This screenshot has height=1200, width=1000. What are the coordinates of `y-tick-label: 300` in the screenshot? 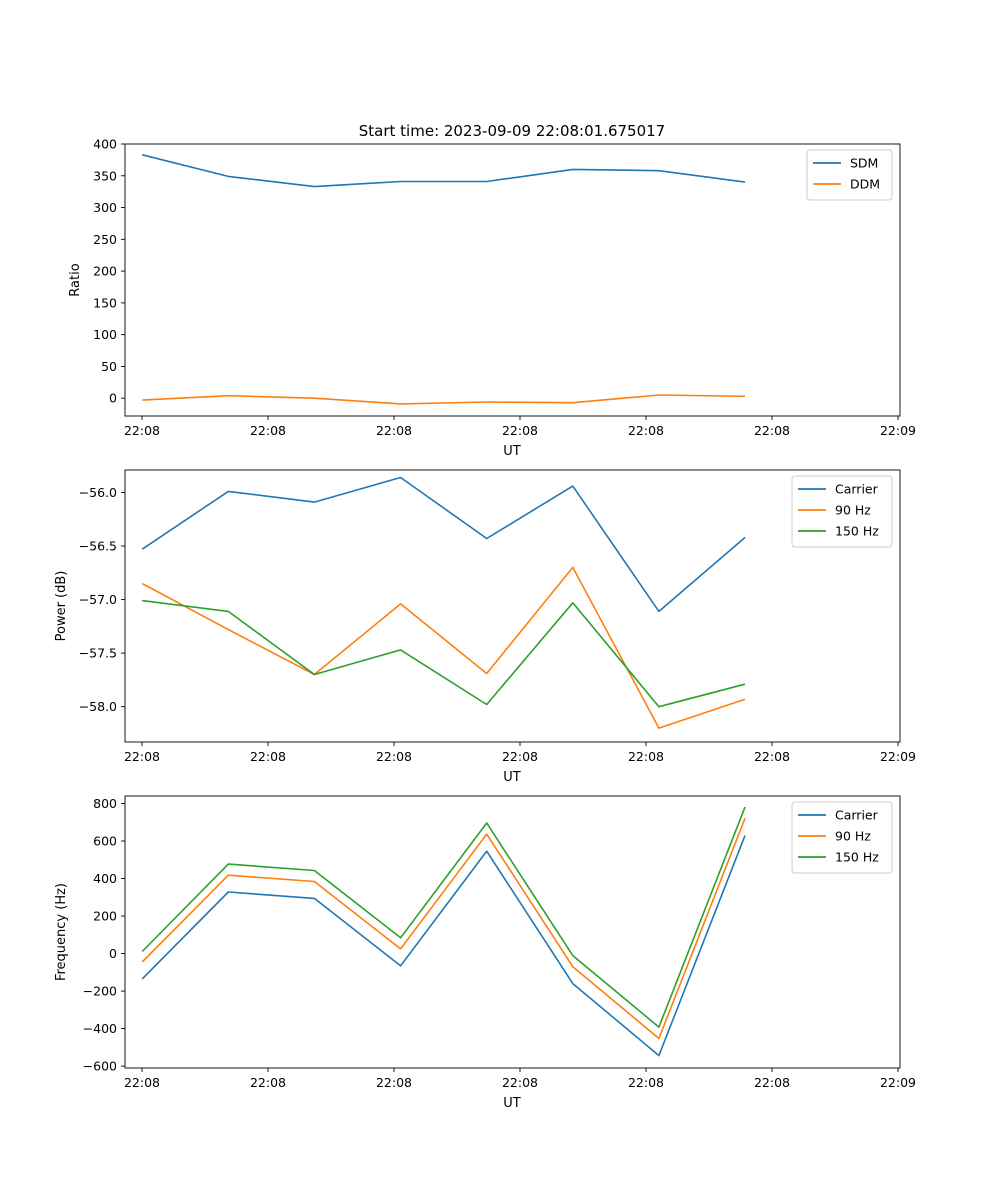 It's located at (105, 207).